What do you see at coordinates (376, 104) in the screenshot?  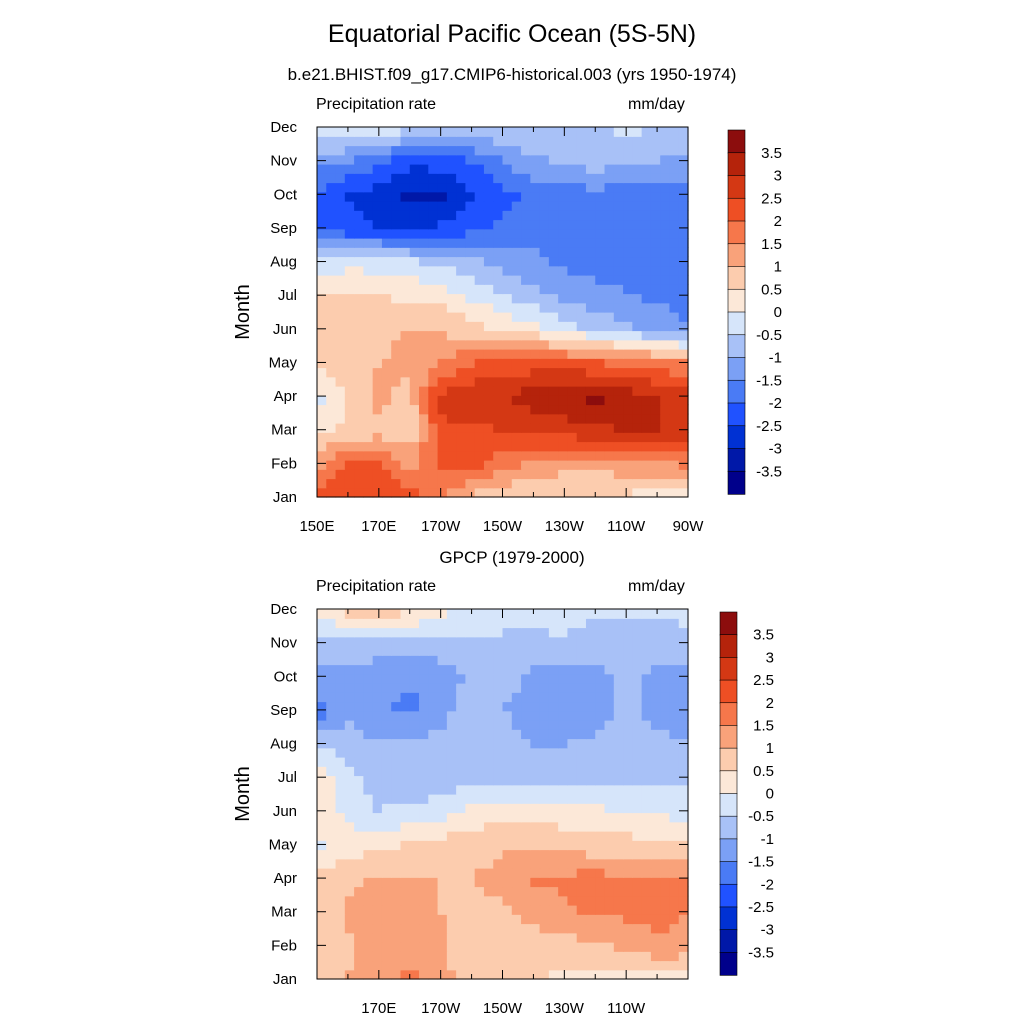 I see `model-variable-label: Precipitation rate` at bounding box center [376, 104].